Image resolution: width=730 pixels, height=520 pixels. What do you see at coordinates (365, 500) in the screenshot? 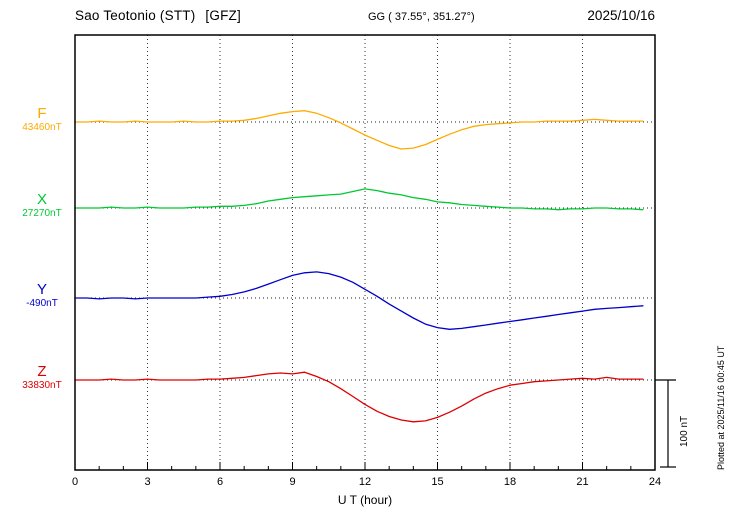
I see `x-axis-label: U T (hour)` at bounding box center [365, 500].